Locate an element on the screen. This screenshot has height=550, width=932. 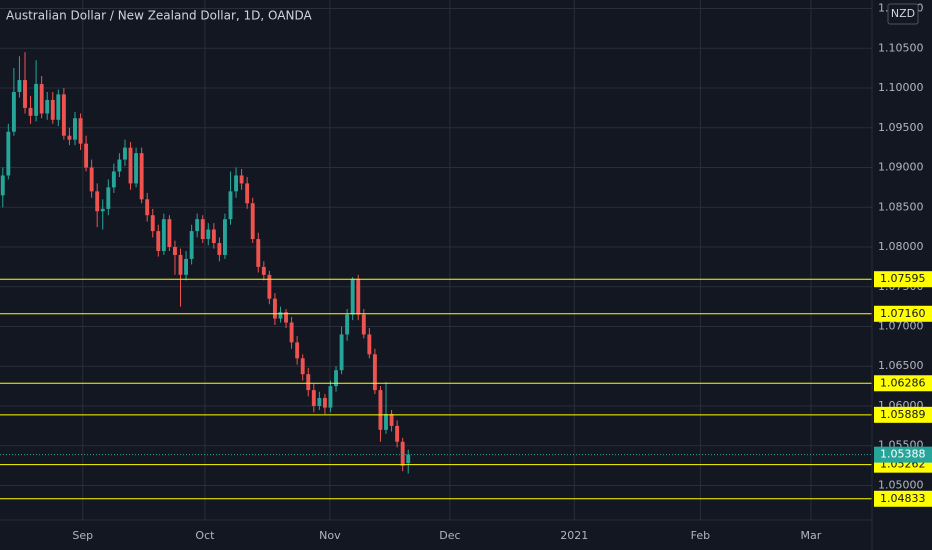
currency-box is located at coordinates (903, 14).